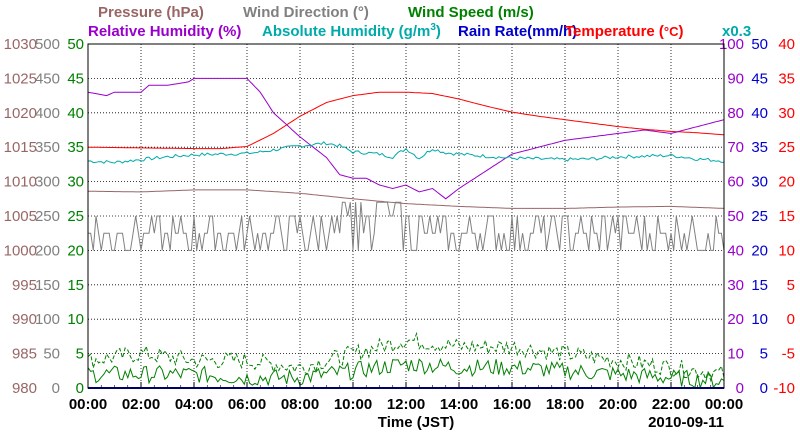 The height and width of the screenshot is (434, 800). I want to click on tick-pressure: 1005, so click(20, 216).